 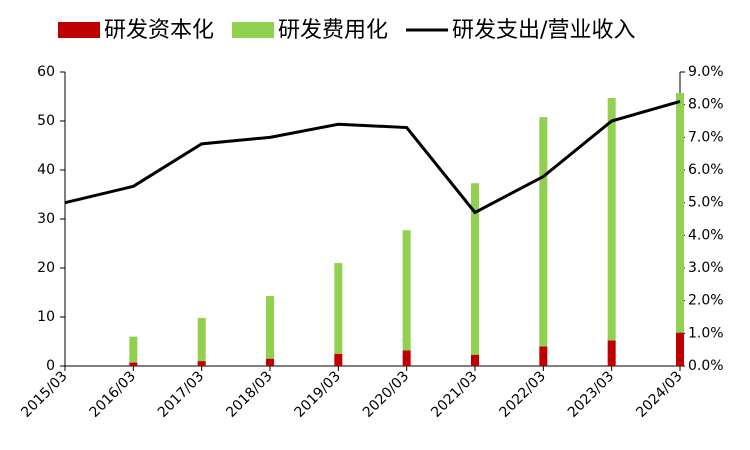 What do you see at coordinates (706, 333) in the screenshot?
I see `y2-tick-label: 1.0%` at bounding box center [706, 333].